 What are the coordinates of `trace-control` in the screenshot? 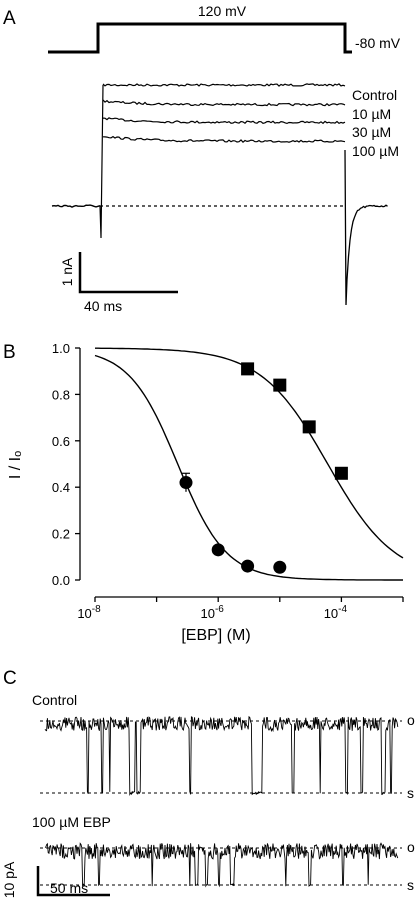 It's located at (224, 85).